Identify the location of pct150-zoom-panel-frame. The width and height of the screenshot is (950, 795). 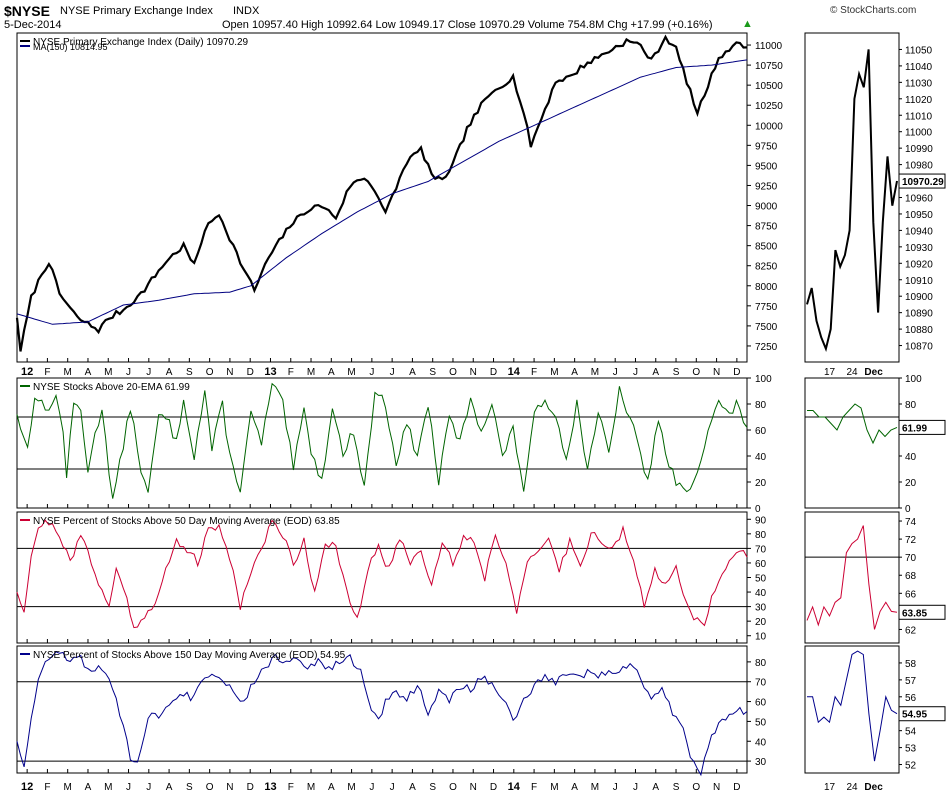
(852, 709).